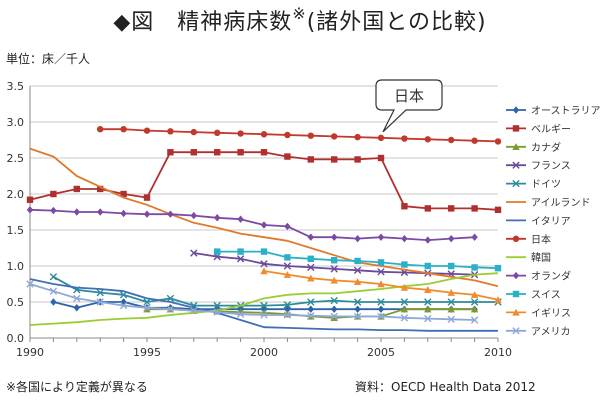 Image resolution: width=600 pixels, height=408 pixels. Describe the element at coordinates (541, 258) in the screenshot. I see `legend-label: 韓国` at that location.